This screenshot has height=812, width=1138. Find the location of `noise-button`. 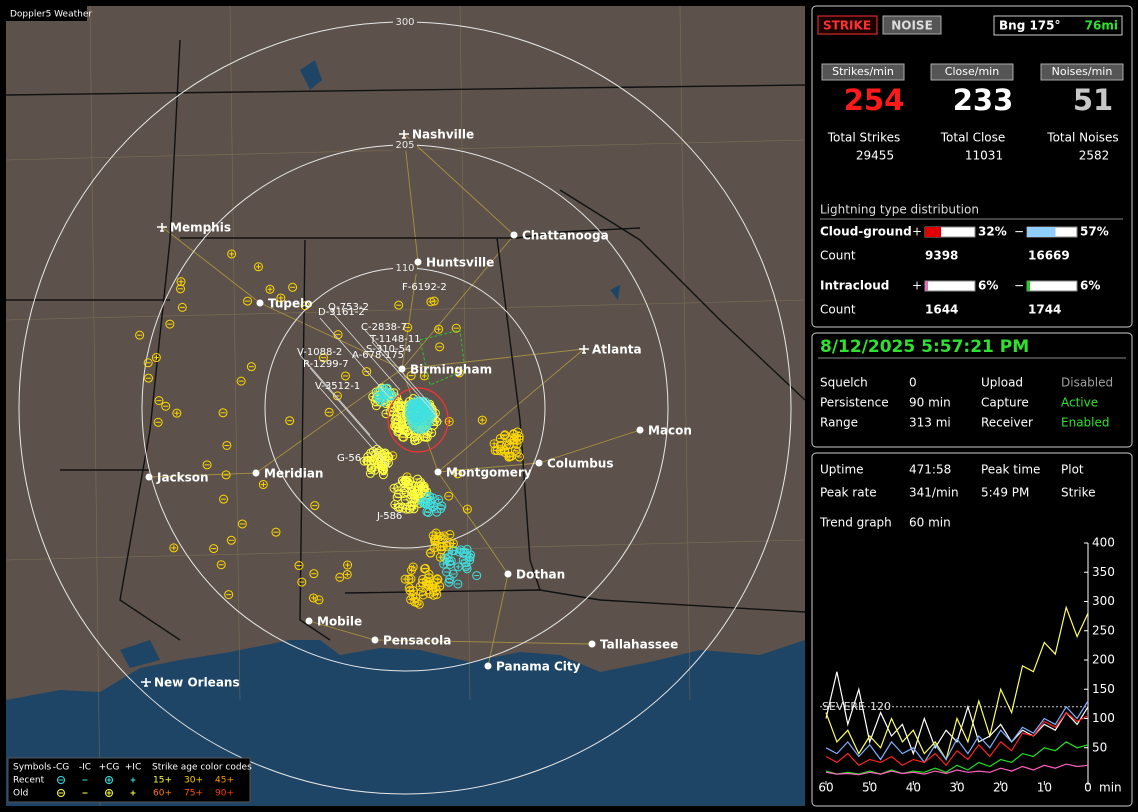

noise-button is located at coordinates (912, 25).